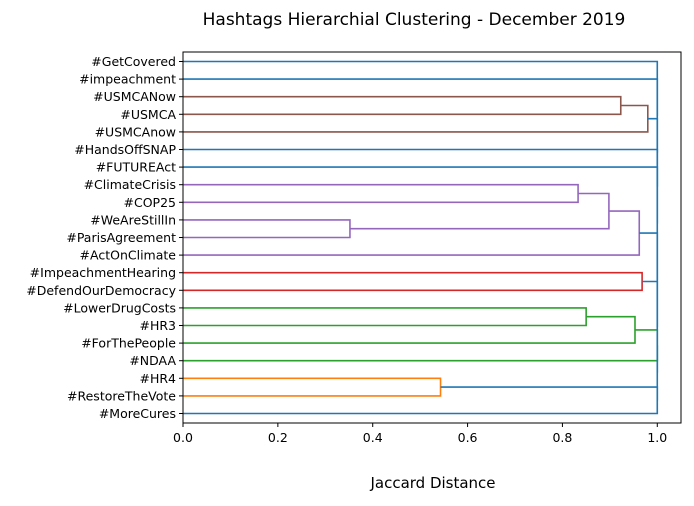  Describe the element at coordinates (420, 434) in the screenshot. I see `x-axis-ticks: 0.0 0.2 0.4 0.6 0.8 1.0` at that location.